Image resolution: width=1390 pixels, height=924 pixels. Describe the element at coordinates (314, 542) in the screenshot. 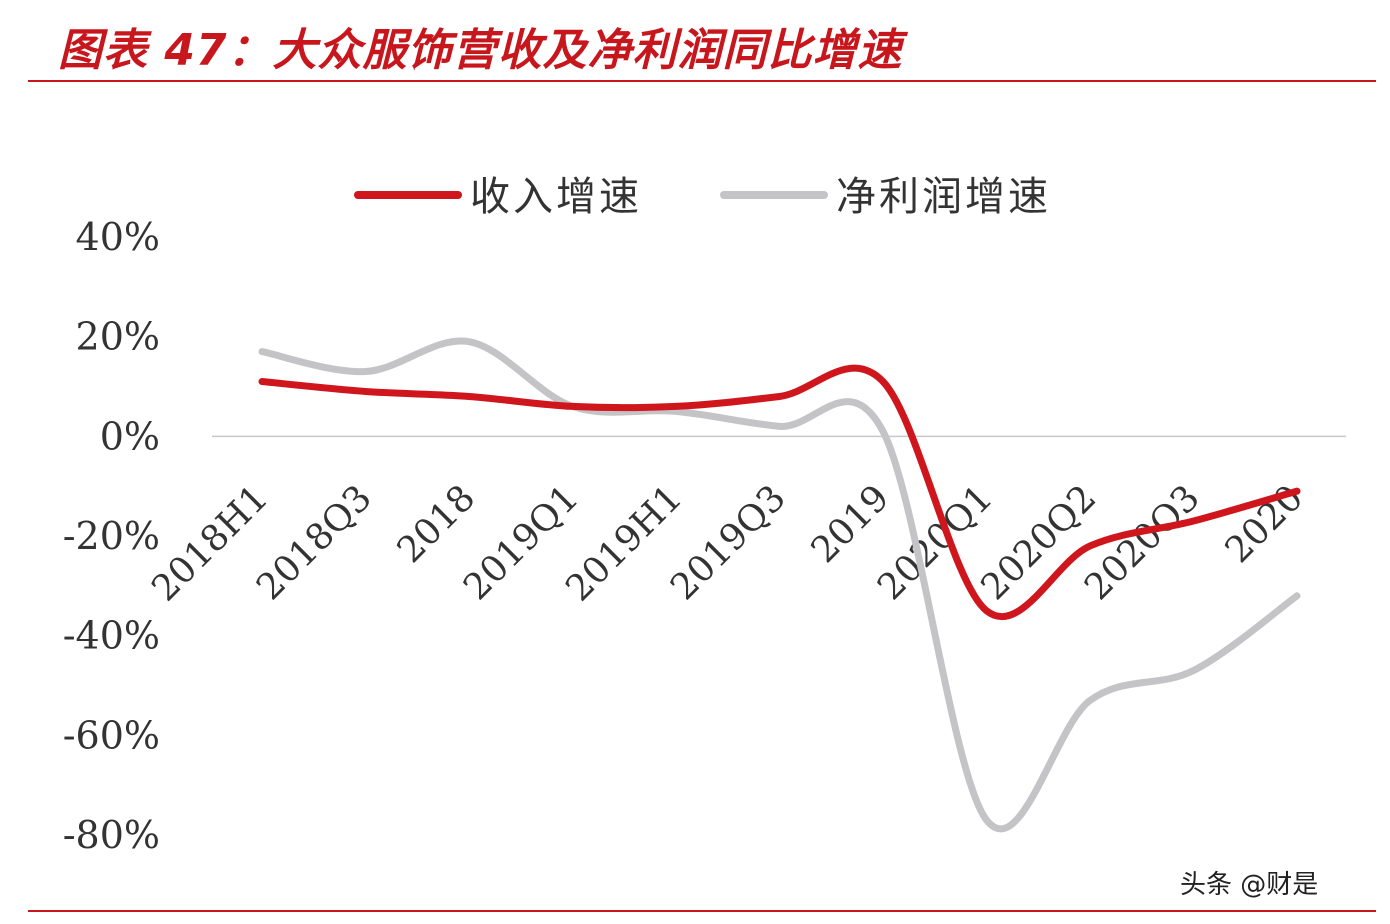

I see `x-tick-label: 2018Q3` at that location.